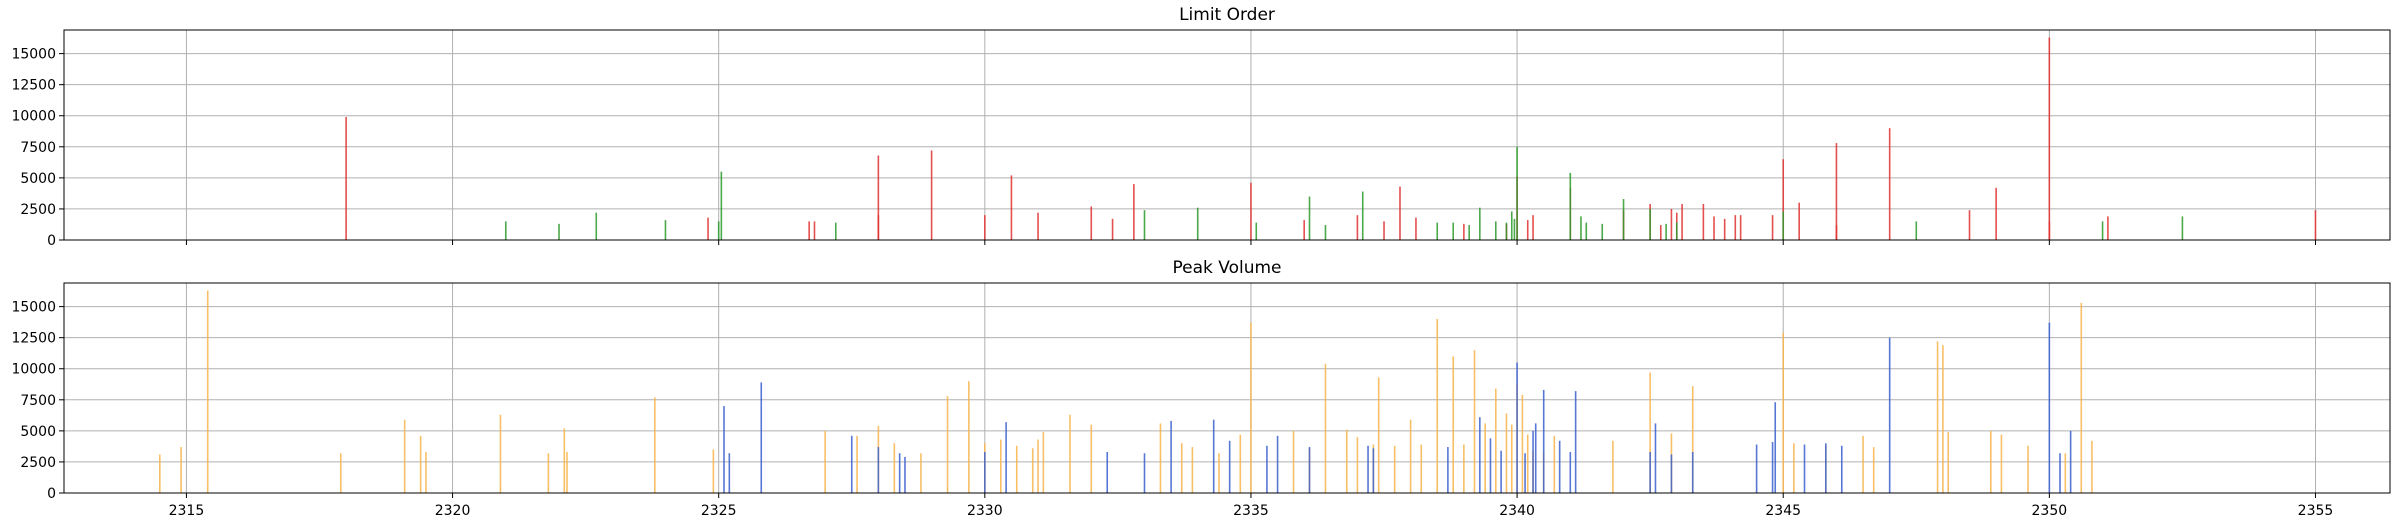 This screenshot has height=526, width=2399. What do you see at coordinates (719, 511) in the screenshot?
I see `peak-volume-x-tick-label: 2325` at bounding box center [719, 511].